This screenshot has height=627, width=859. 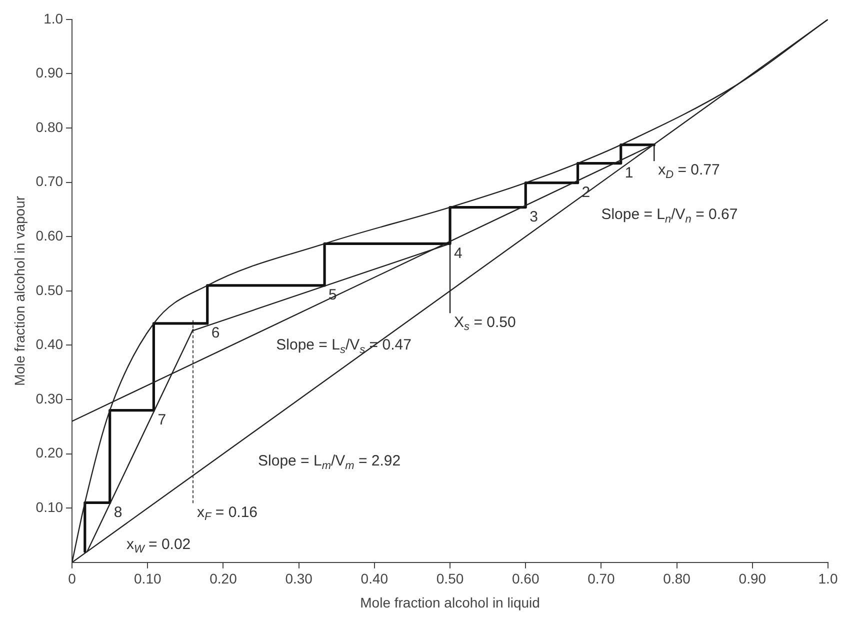 I want to click on y-tick-label: 0.10, so click(x=50, y=506).